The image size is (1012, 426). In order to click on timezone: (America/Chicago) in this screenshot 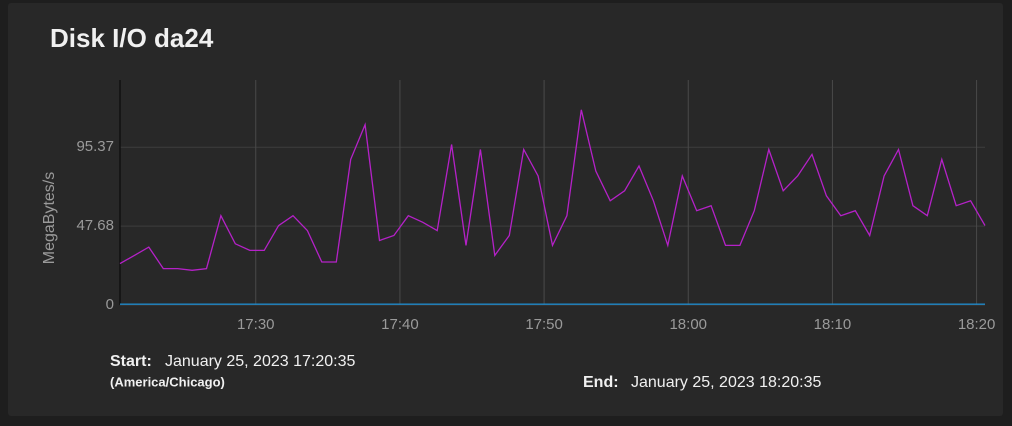, I will do `click(167, 381)`.